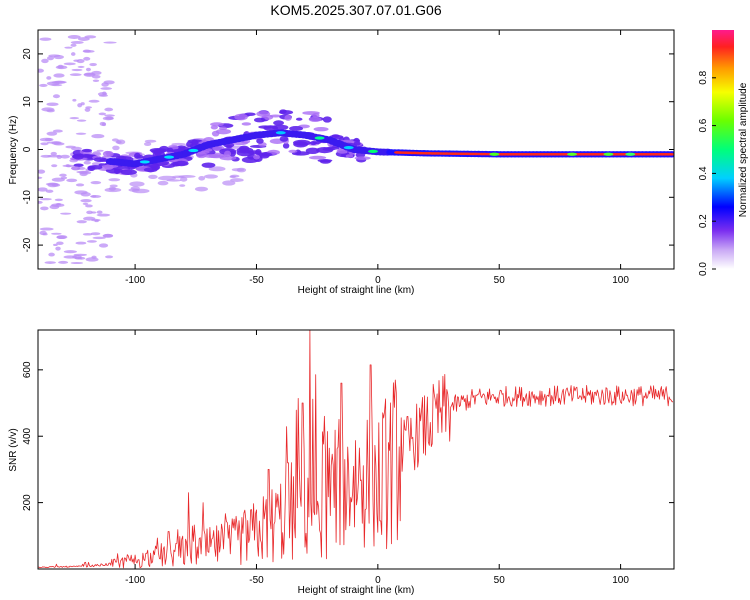 This screenshot has width=750, height=600. What do you see at coordinates (723, 149) in the screenshot?
I see `colorbar-gradient` at bounding box center [723, 149].